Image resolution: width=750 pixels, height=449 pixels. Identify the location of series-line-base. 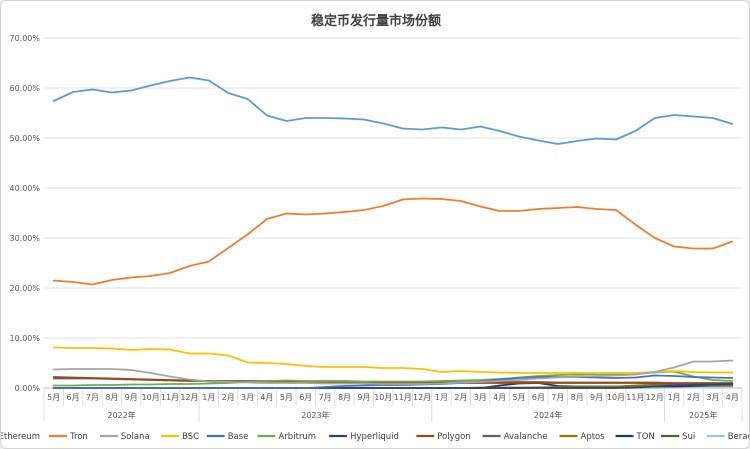
(393, 381).